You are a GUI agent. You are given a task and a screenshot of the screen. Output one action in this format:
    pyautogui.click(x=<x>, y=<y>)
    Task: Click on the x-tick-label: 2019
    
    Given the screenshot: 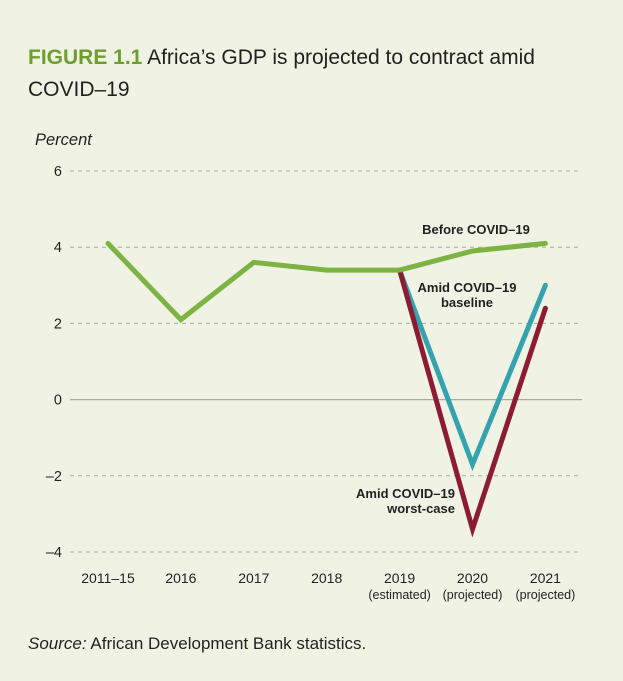 What is the action you would take?
    pyautogui.click(x=399, y=578)
    